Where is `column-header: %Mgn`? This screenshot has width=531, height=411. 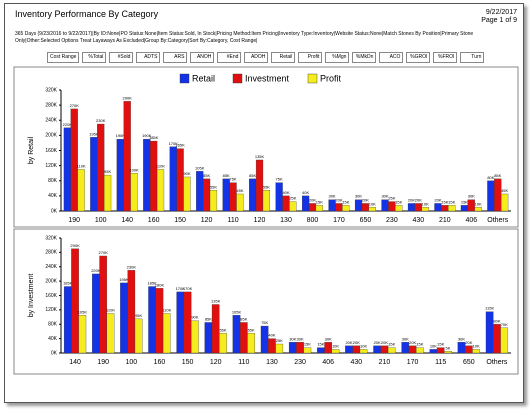
column-header: %Mgn is located at coordinates (337, 57).